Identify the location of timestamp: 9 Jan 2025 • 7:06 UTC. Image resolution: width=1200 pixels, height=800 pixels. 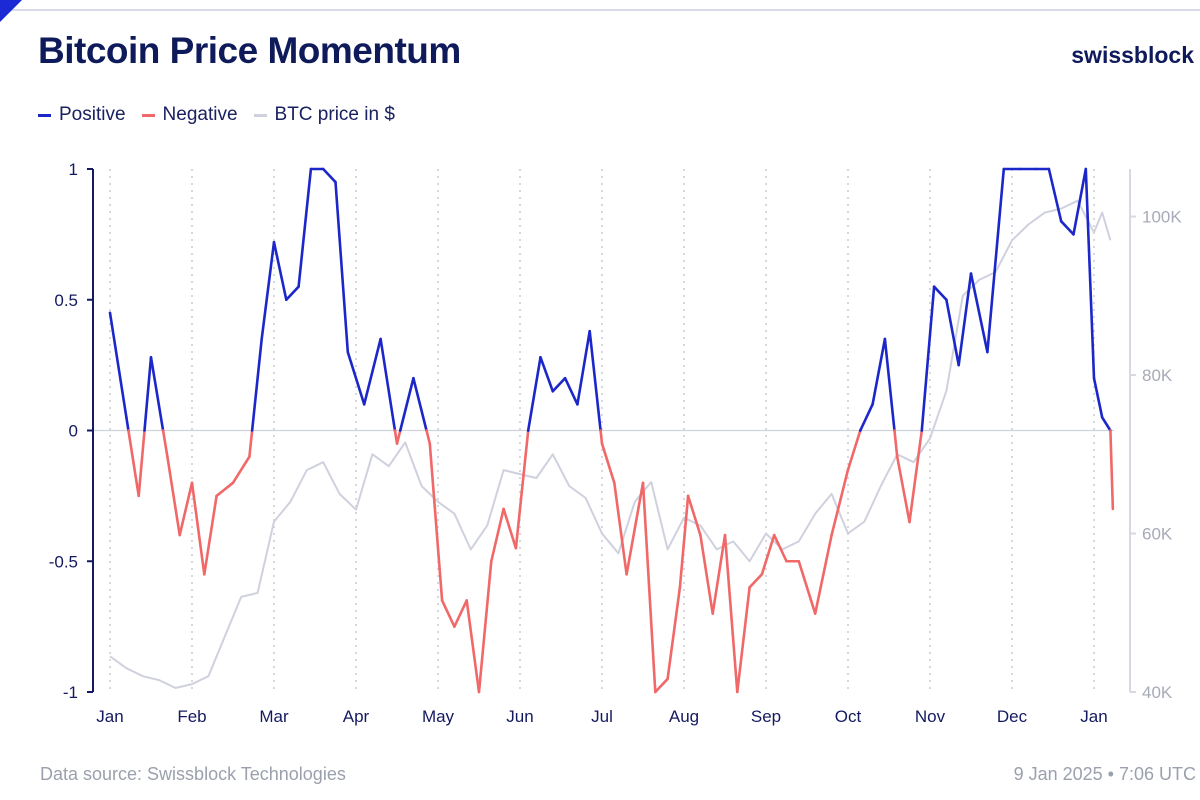
(1104, 774).